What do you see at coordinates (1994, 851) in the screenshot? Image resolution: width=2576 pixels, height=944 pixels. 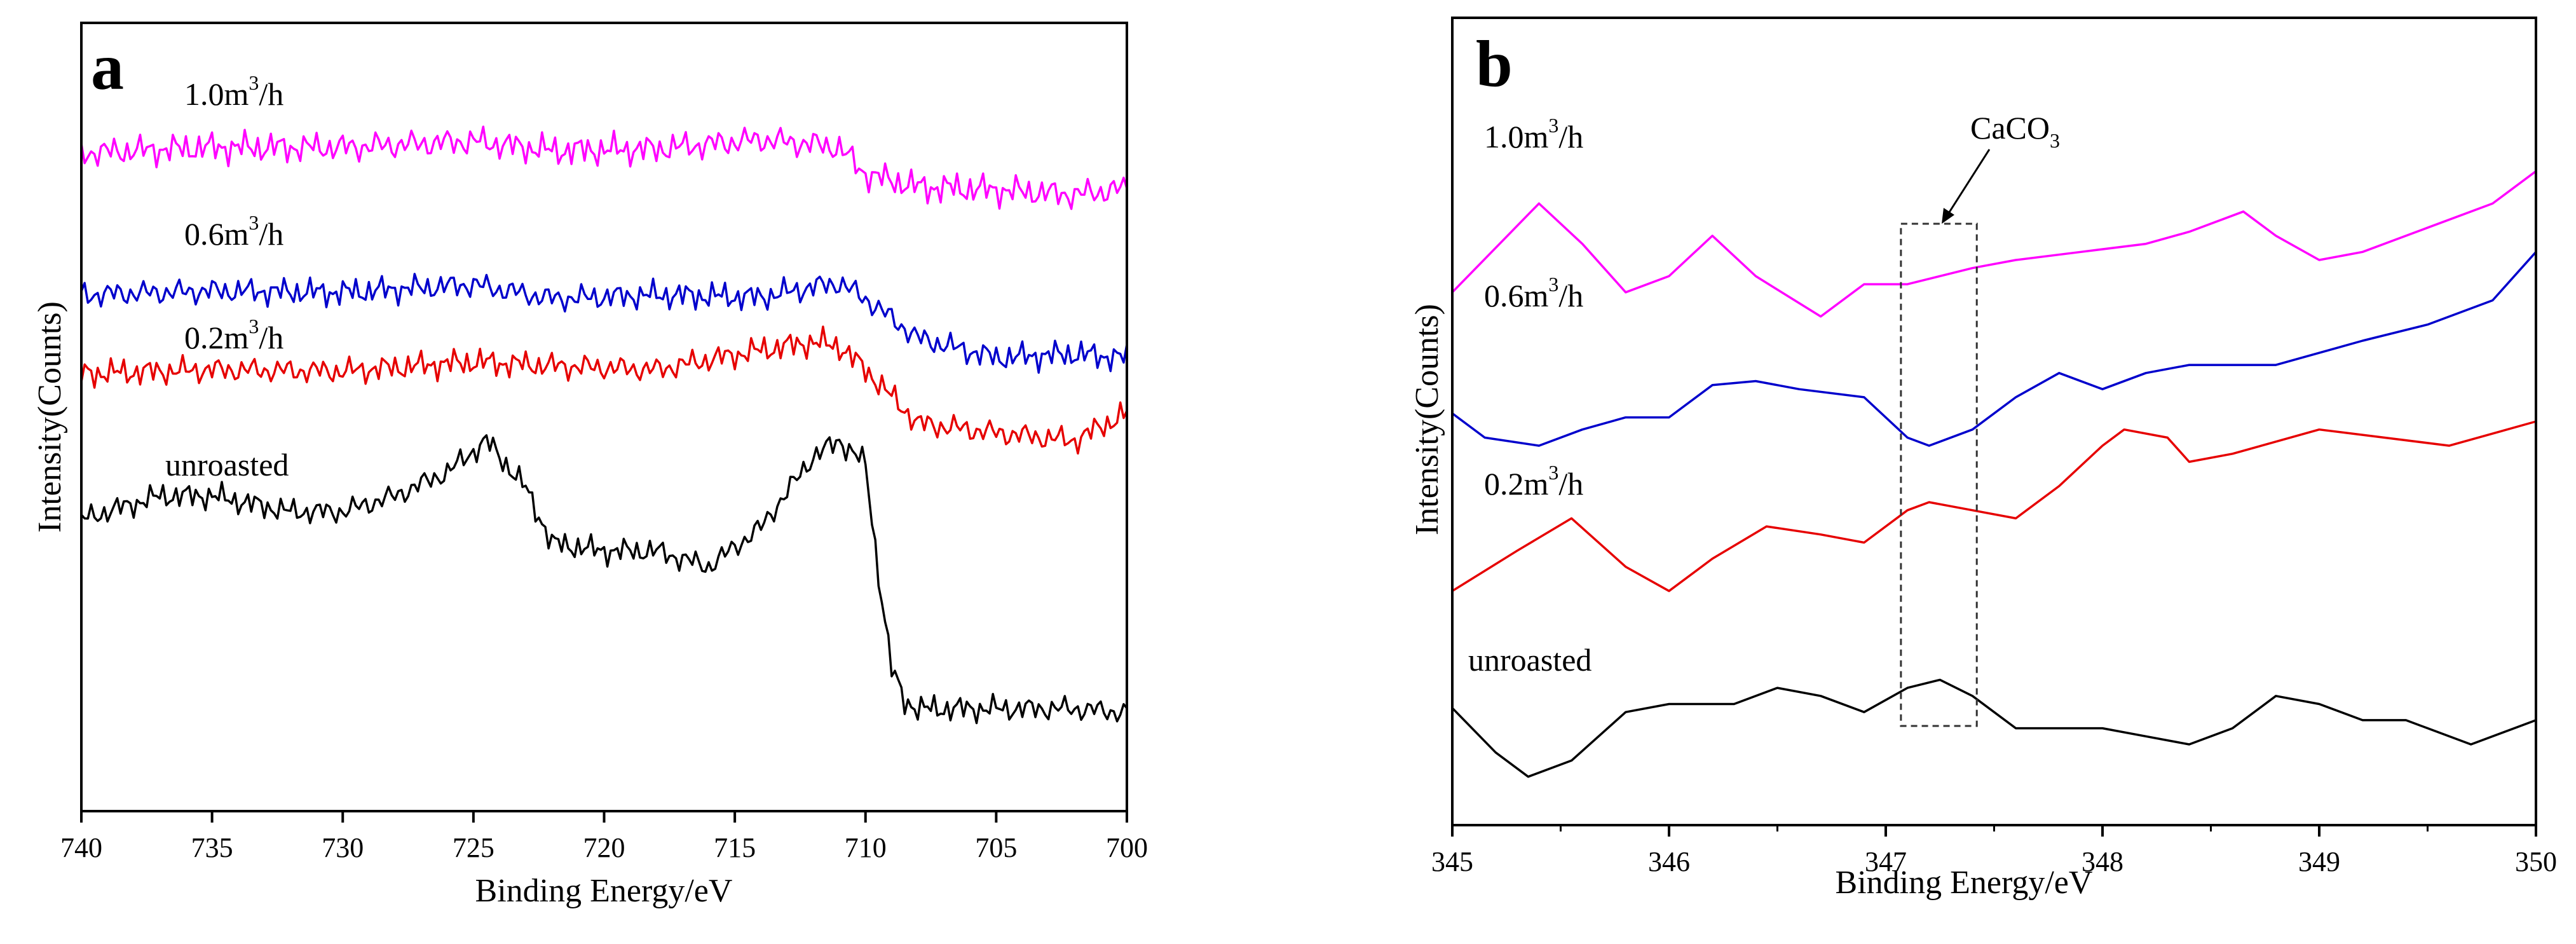 I see `panel-b-x-ticks: 345 346 347 348 349 350` at bounding box center [1994, 851].